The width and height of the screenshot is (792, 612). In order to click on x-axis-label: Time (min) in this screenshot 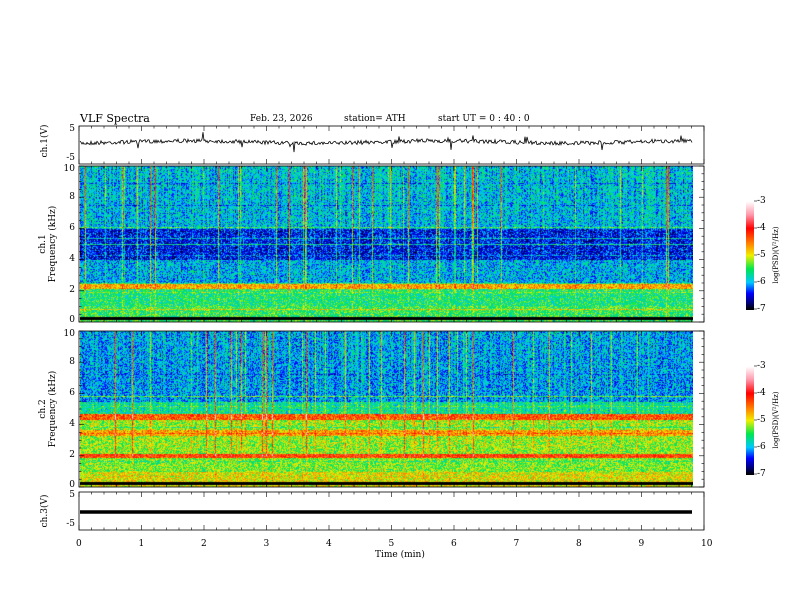, I will do `click(400, 555)`.